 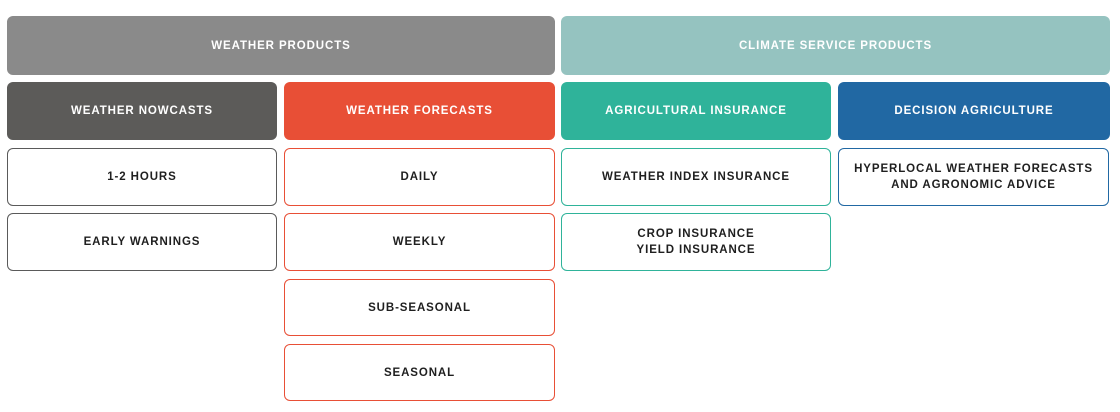 What do you see at coordinates (419, 372) in the screenshot?
I see `forecast-item-seasonal: SEASONAL` at bounding box center [419, 372].